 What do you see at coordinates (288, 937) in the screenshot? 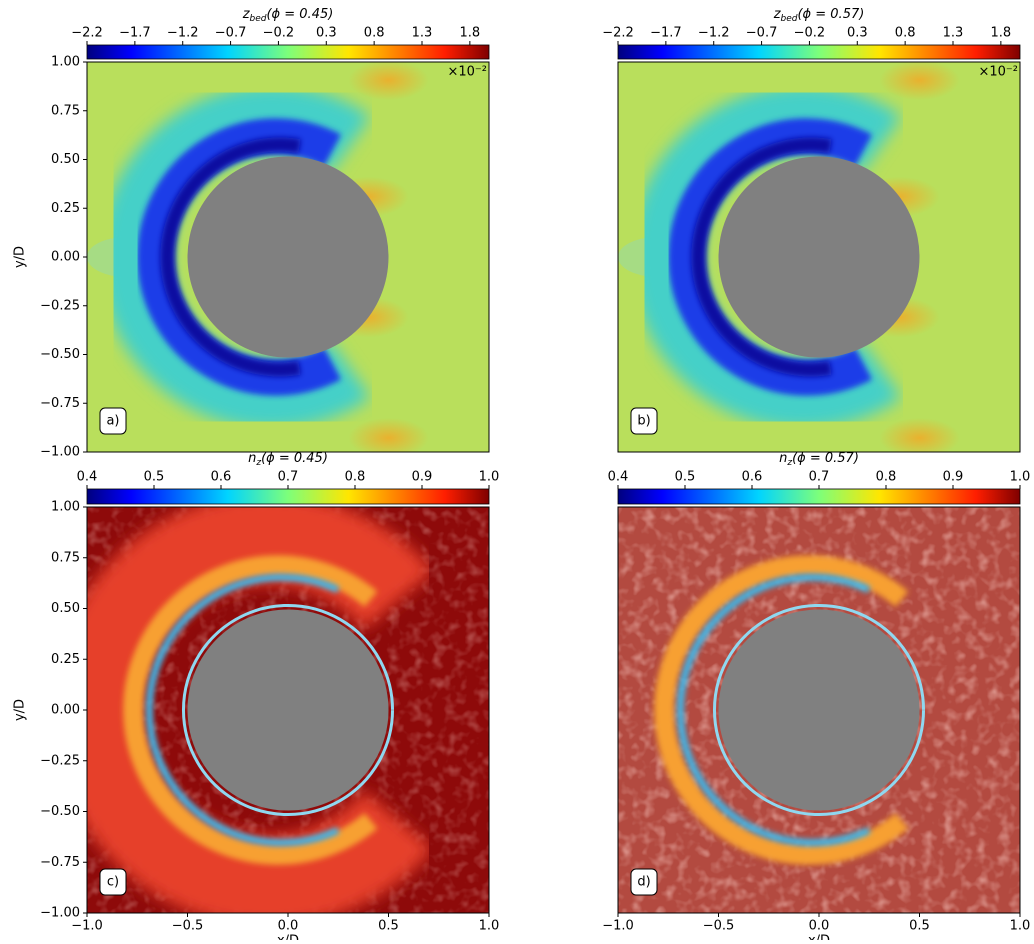
I see `x-axis-label: x/D` at bounding box center [288, 937].